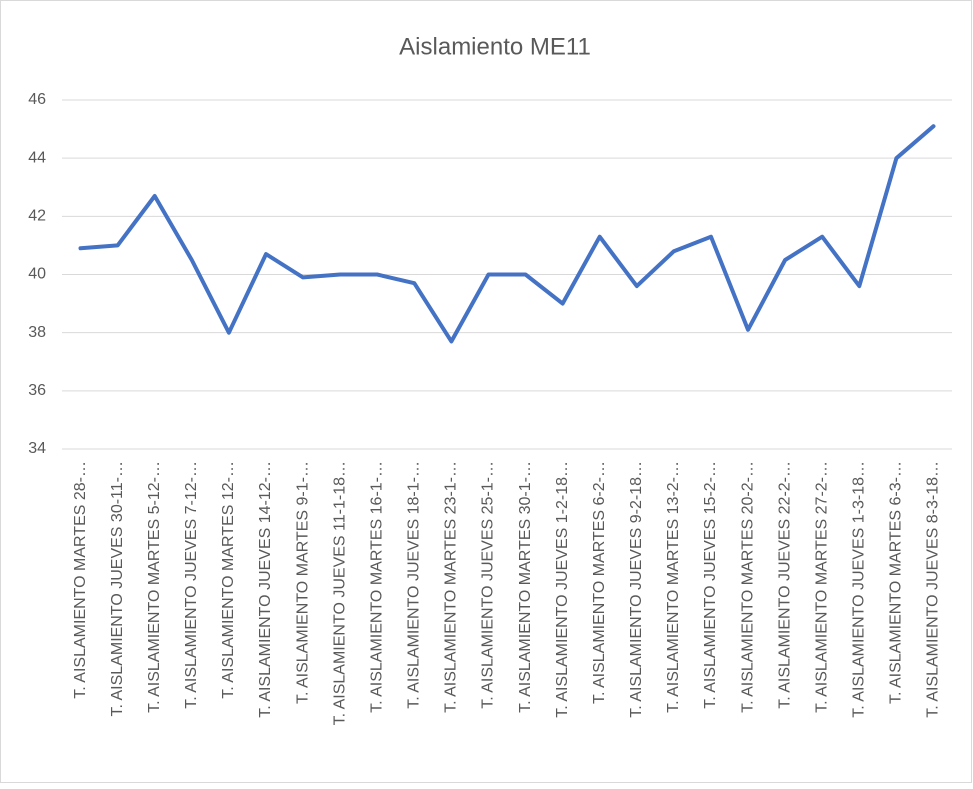 The height and width of the screenshot is (789, 973). What do you see at coordinates (37, 99) in the screenshot?
I see `y-tick-label: 46` at bounding box center [37, 99].